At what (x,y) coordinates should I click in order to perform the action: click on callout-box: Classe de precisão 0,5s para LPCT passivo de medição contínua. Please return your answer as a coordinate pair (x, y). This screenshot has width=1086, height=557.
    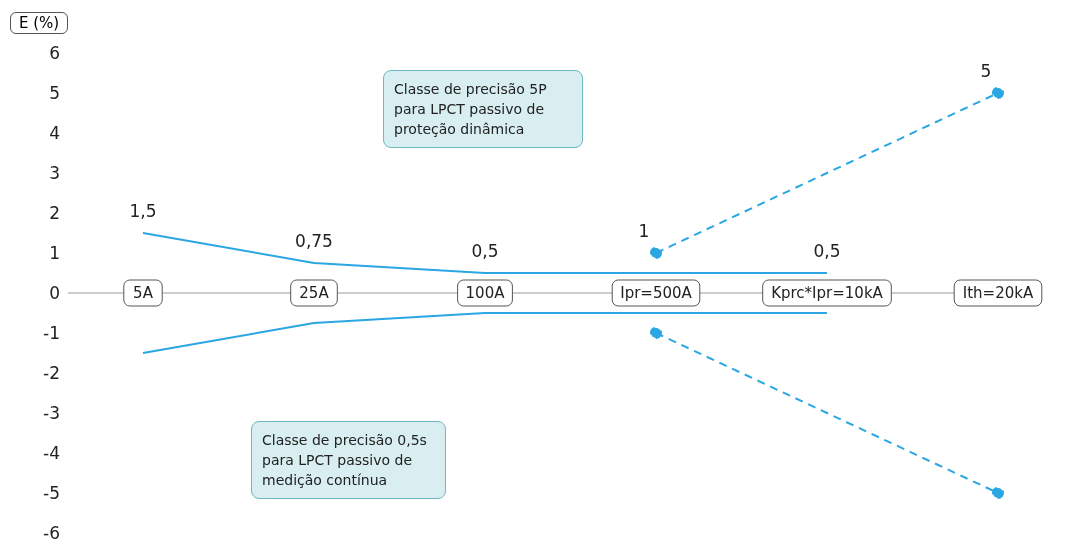
    Looking at the image, I should click on (348, 460).